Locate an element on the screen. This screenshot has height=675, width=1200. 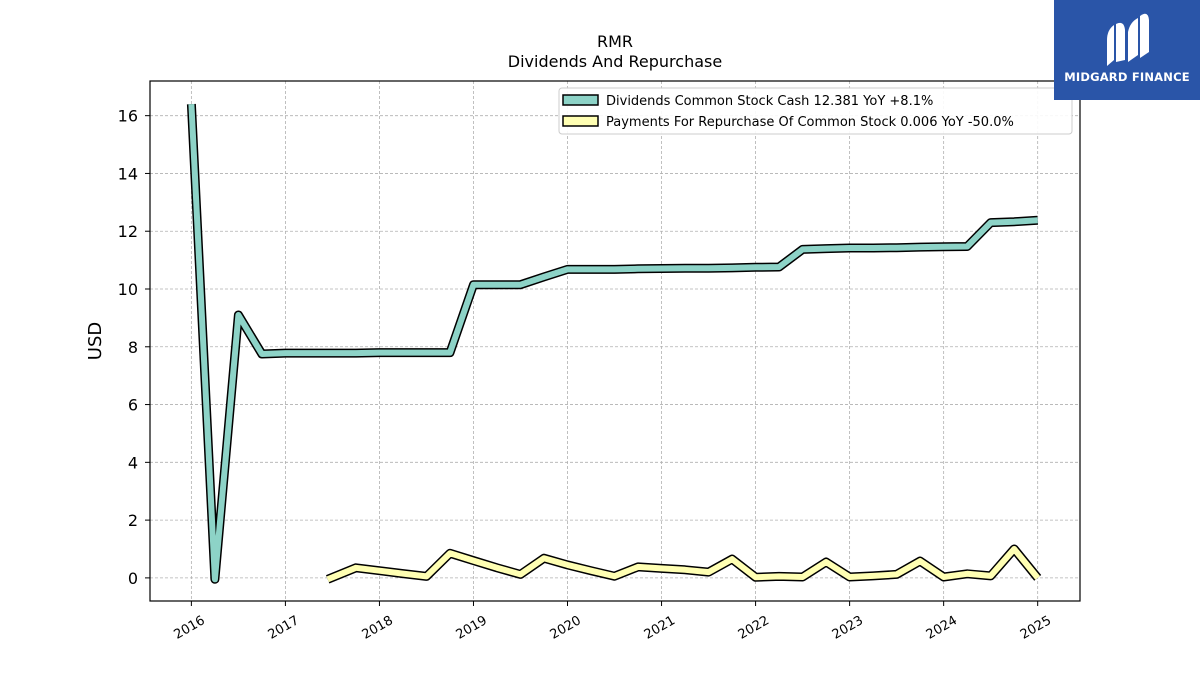
y-axis: 0 2 4 6 8 10 12 14 16 is located at coordinates (134, 347).